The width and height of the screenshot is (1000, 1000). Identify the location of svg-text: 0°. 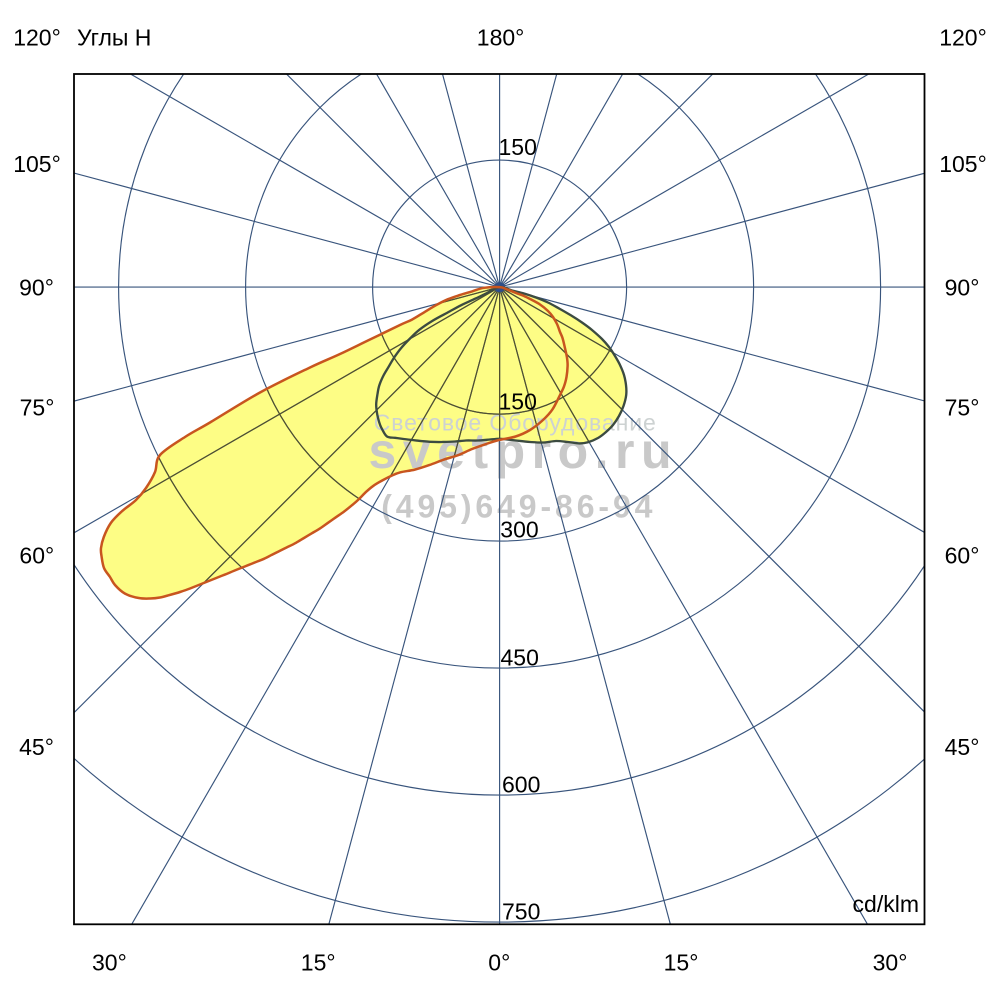
(499, 963).